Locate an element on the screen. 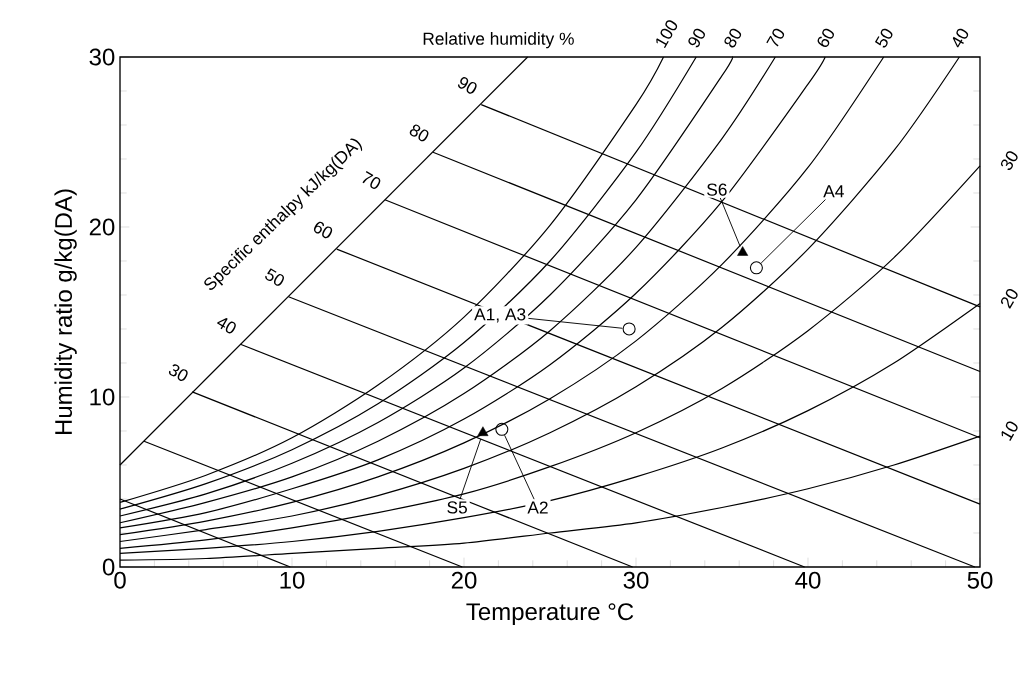  text: 20 is located at coordinates (1009, 298).